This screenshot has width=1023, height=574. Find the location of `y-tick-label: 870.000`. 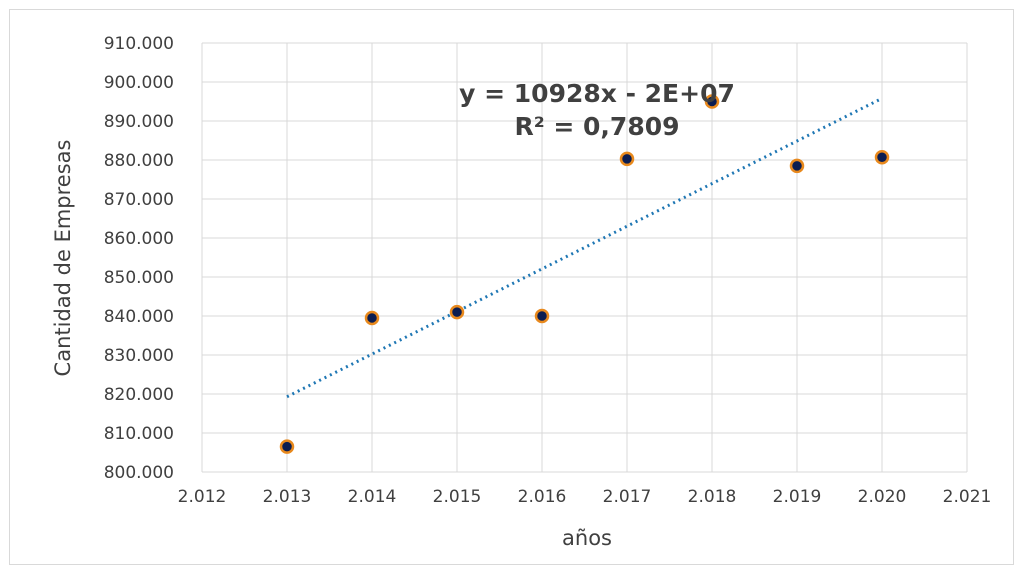

y-tick-label: 870.000 is located at coordinates (139, 200).